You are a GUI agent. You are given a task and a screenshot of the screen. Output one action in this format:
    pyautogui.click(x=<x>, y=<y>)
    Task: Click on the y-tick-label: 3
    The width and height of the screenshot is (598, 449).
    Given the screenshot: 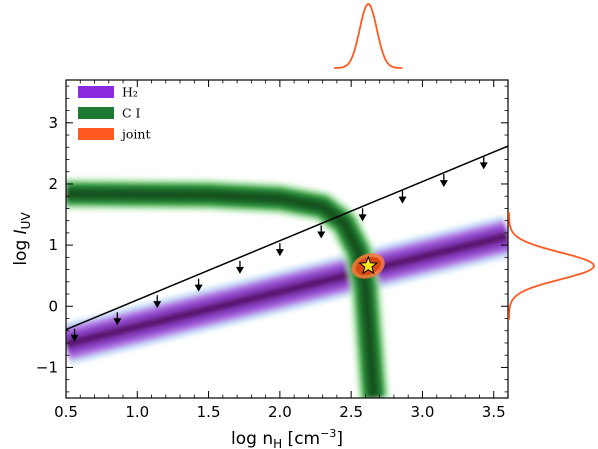 What is the action you would take?
    pyautogui.click(x=53, y=123)
    